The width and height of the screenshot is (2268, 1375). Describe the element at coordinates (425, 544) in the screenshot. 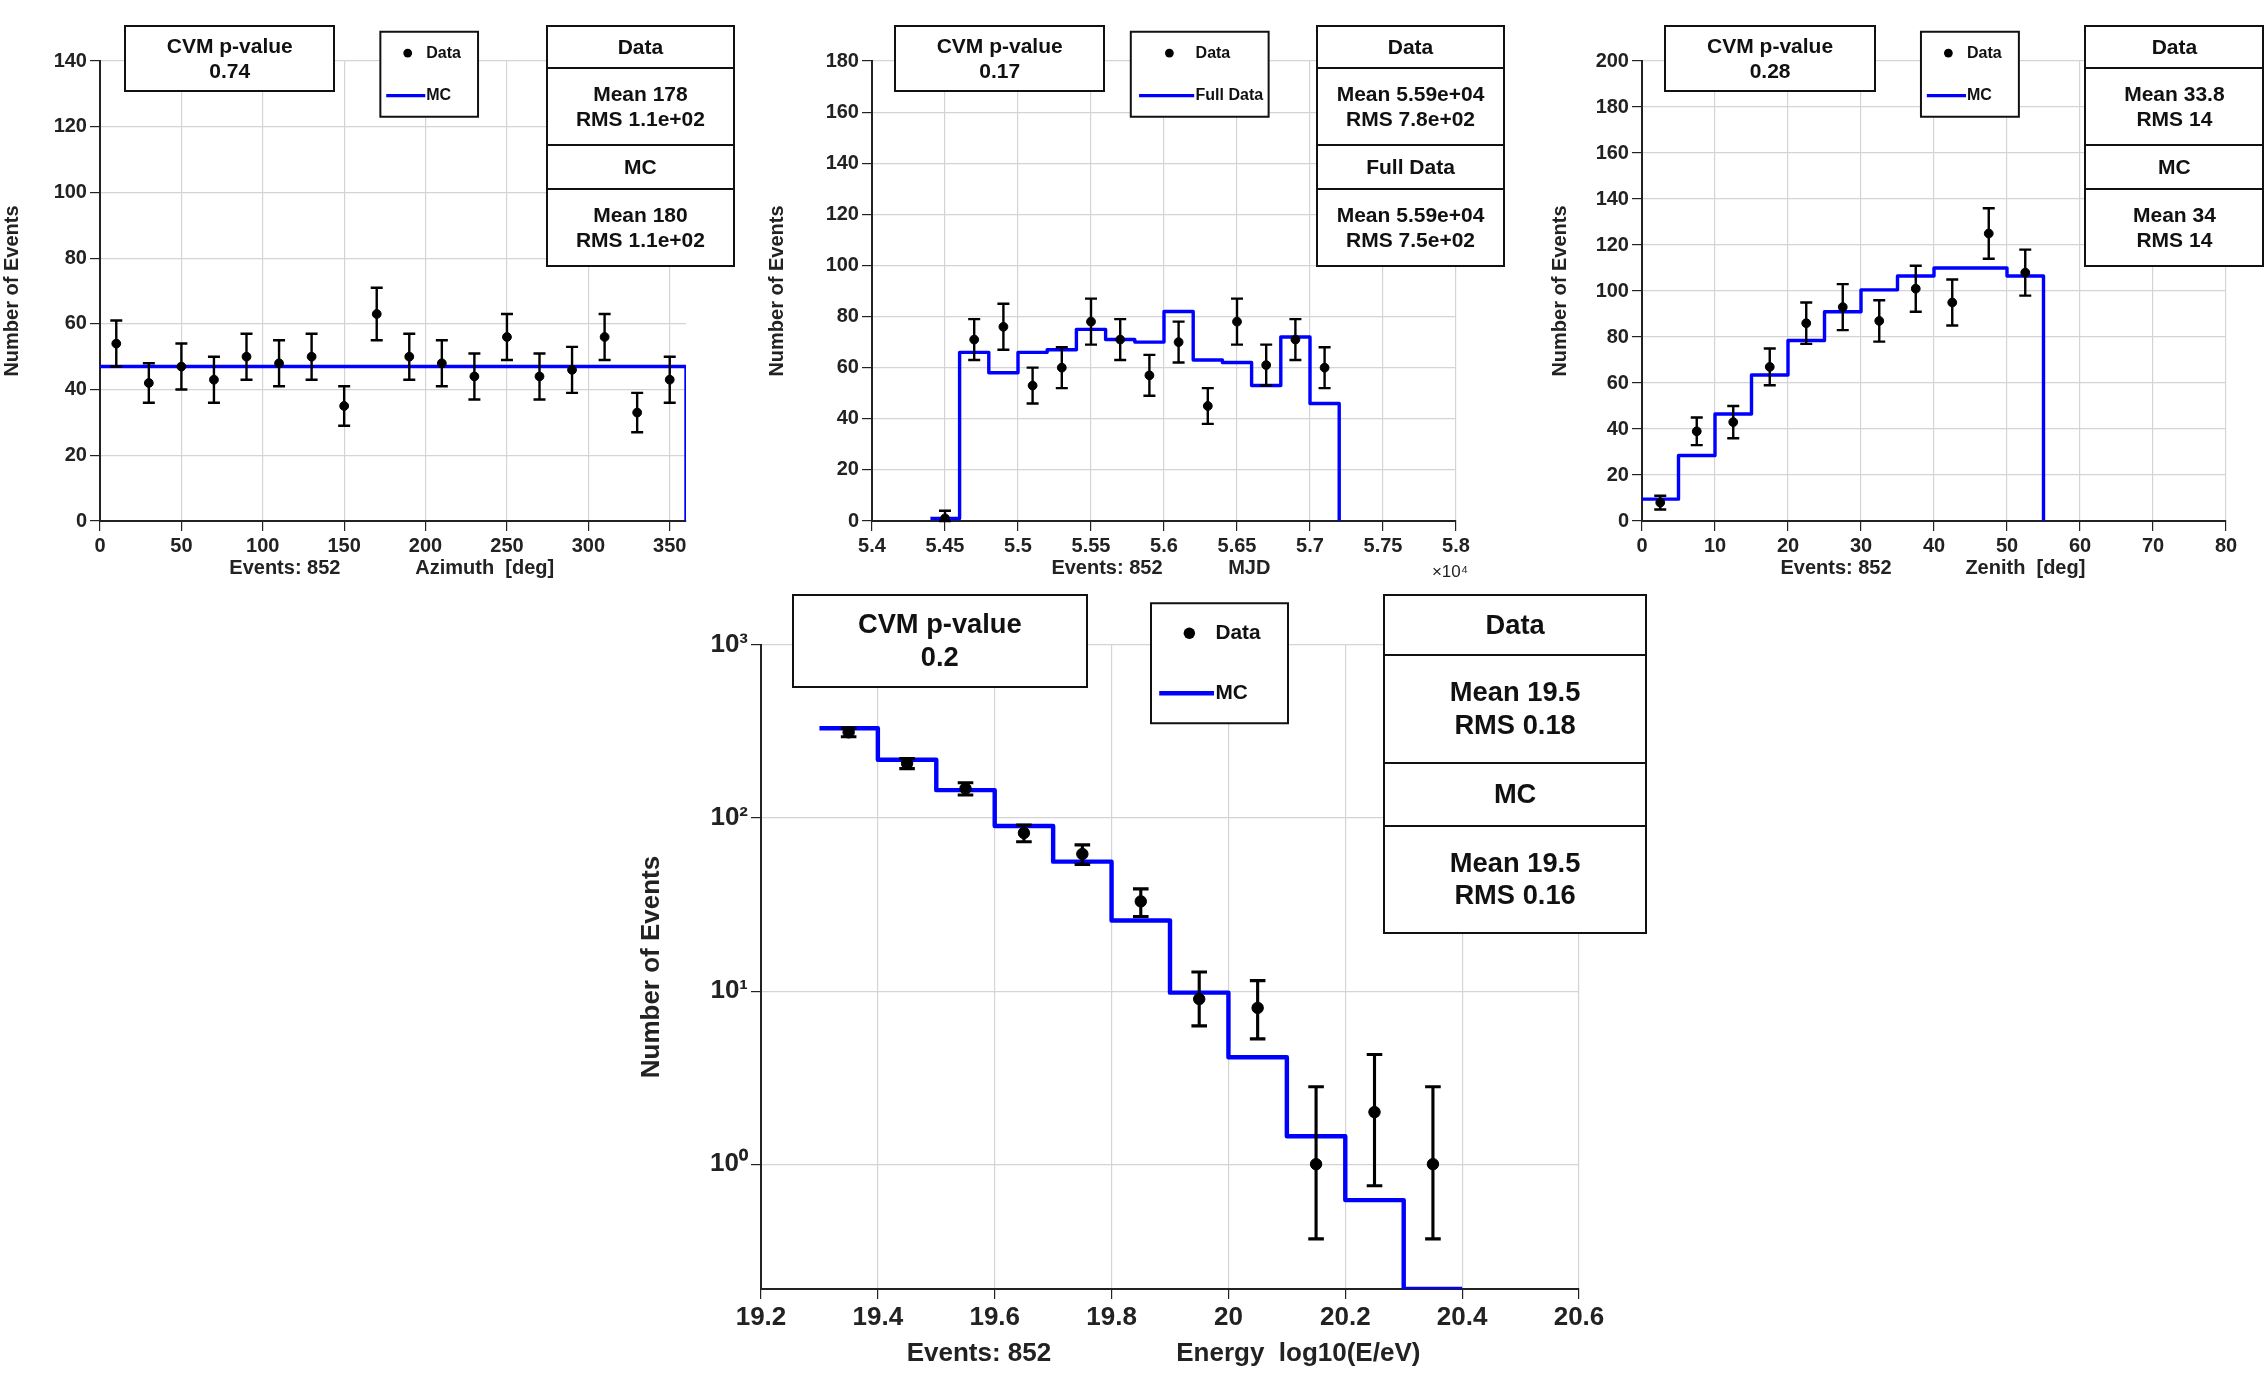

I see `x-tick-label: 200` at that location.